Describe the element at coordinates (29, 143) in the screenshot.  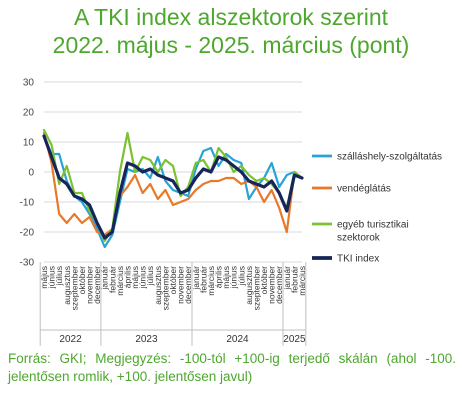
I see `y-tick-label: 10` at that location.